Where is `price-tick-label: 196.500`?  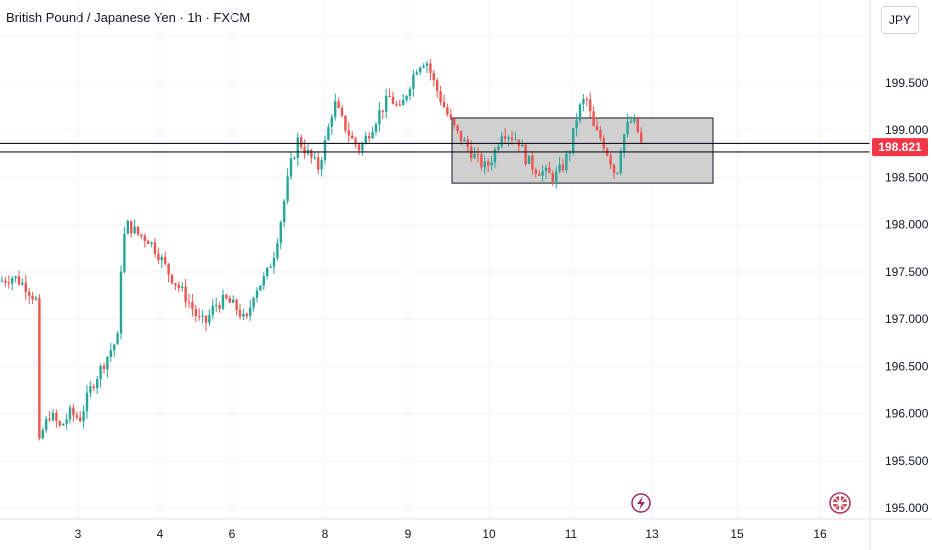 price-tick-label: 196.500 is located at coordinates (907, 366).